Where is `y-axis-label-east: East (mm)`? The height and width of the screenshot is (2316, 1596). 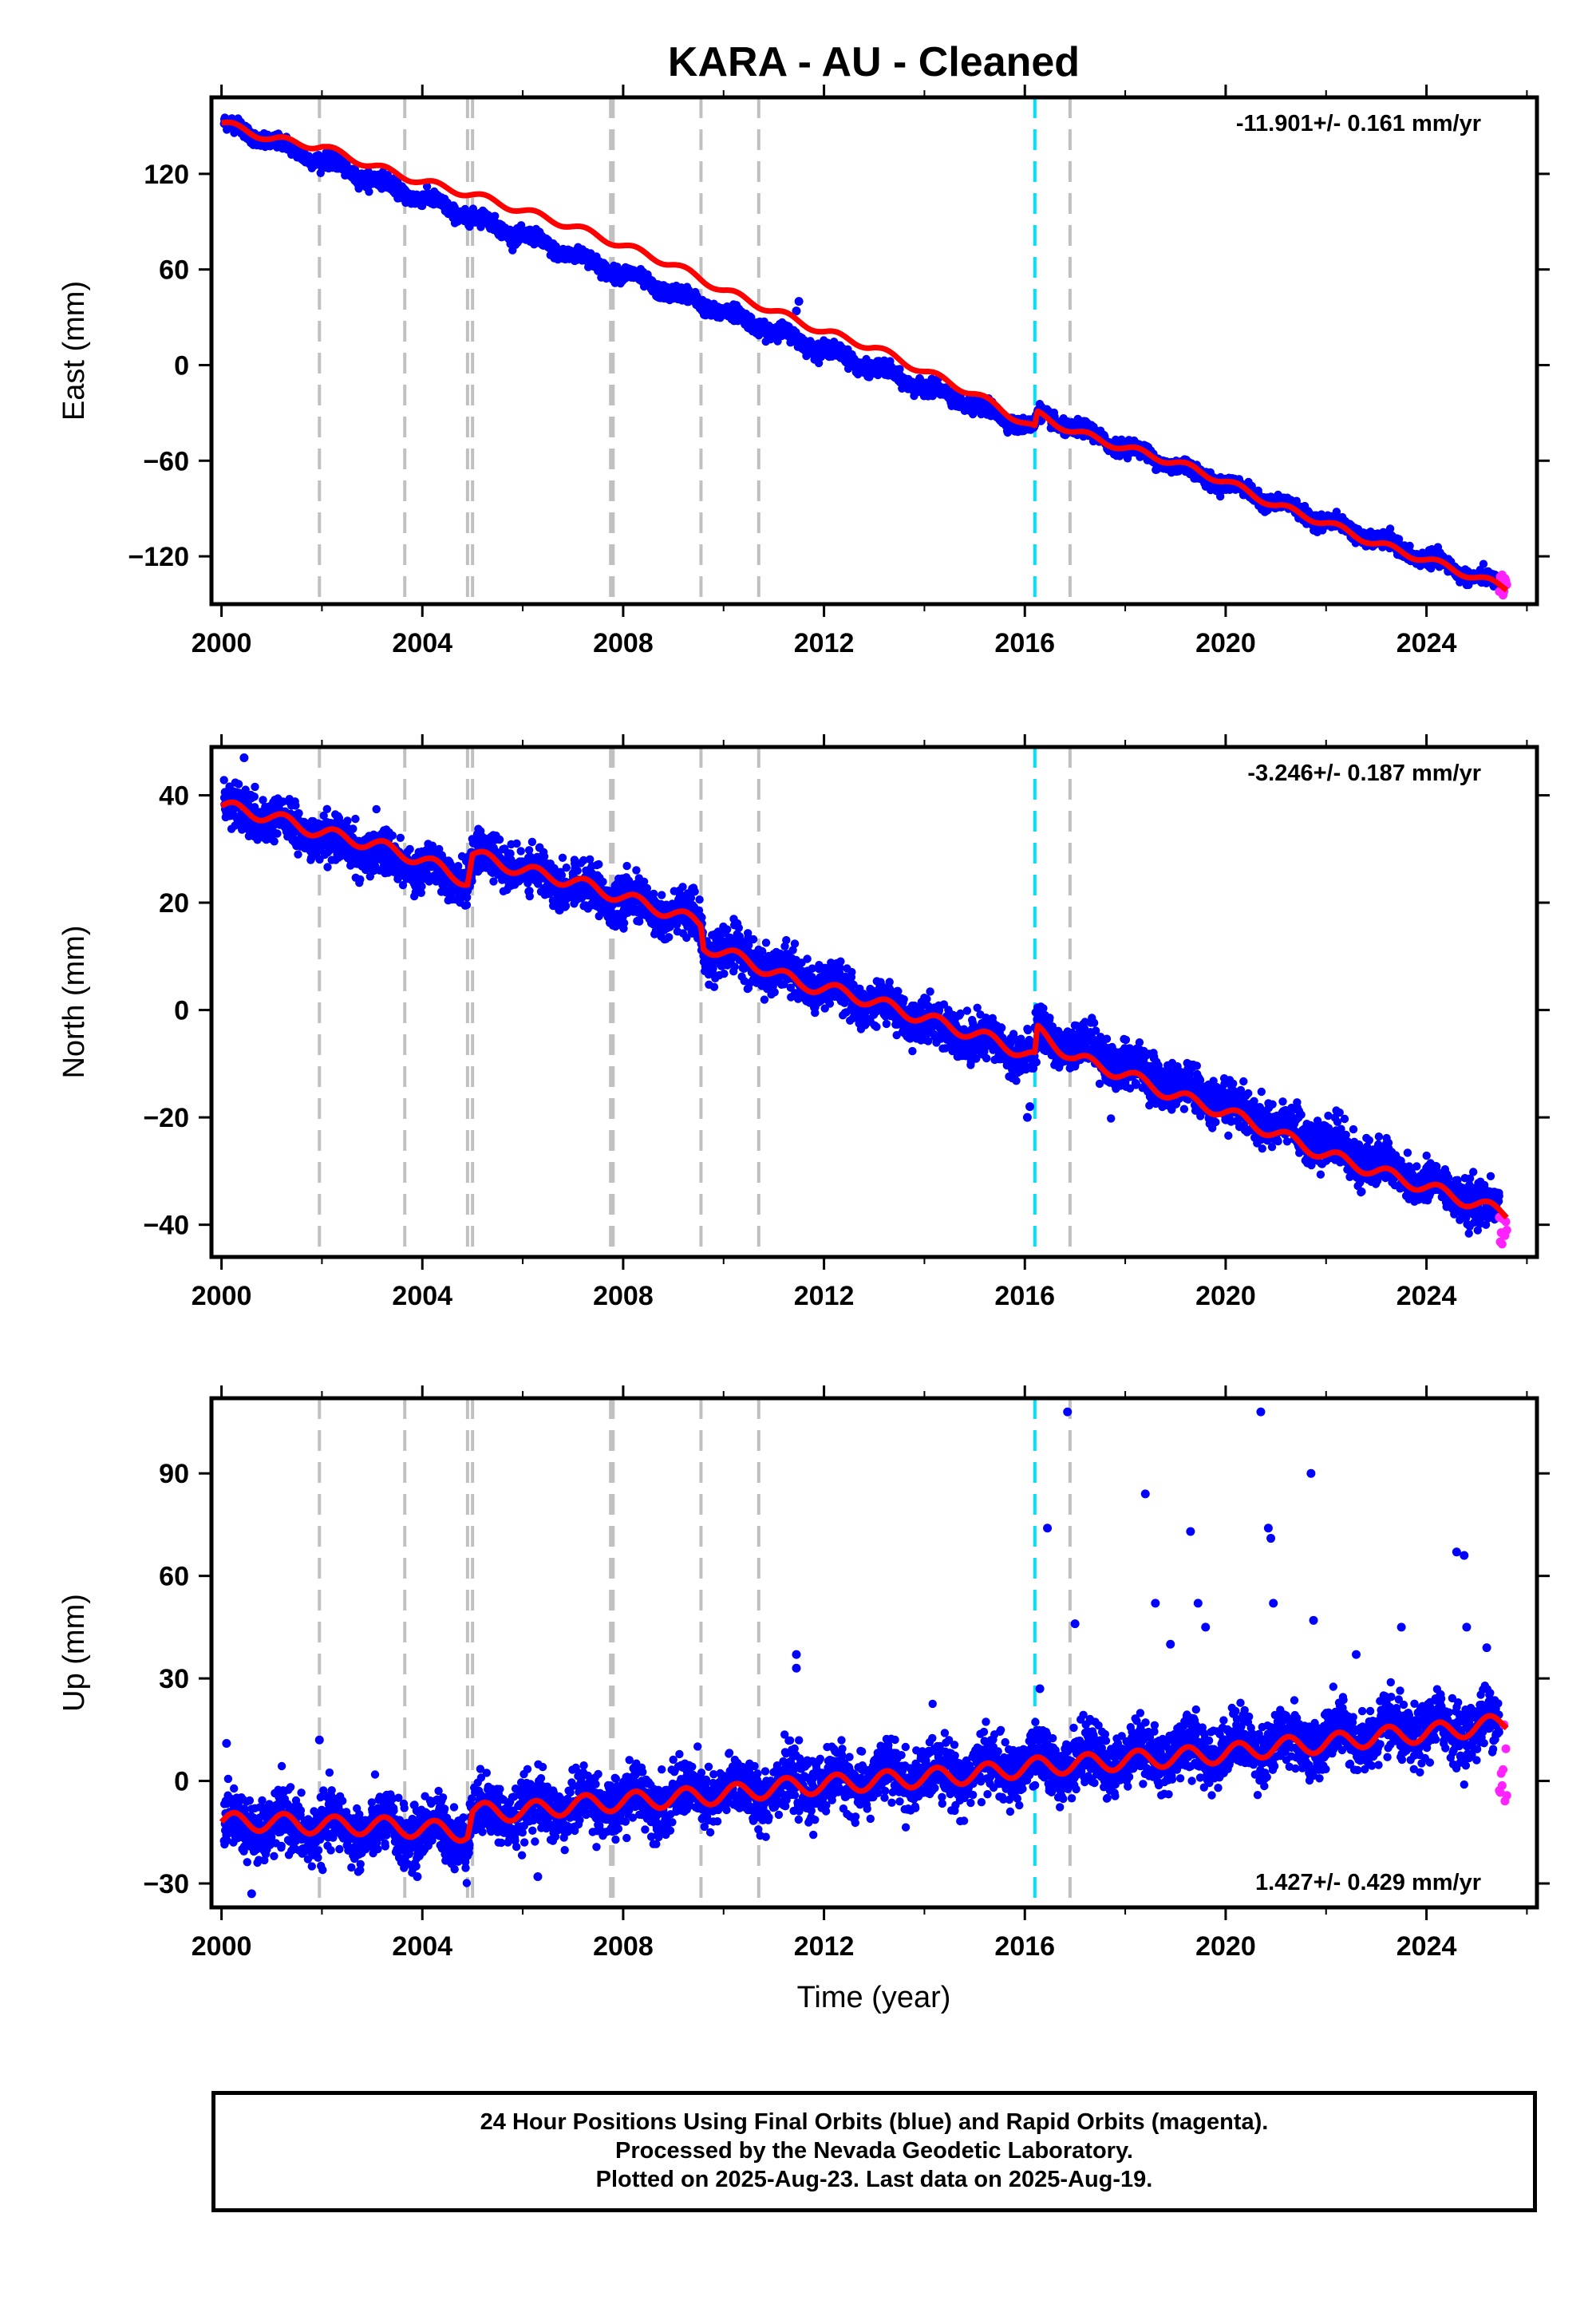
y-axis-label-east: East (mm) is located at coordinates (74, 351).